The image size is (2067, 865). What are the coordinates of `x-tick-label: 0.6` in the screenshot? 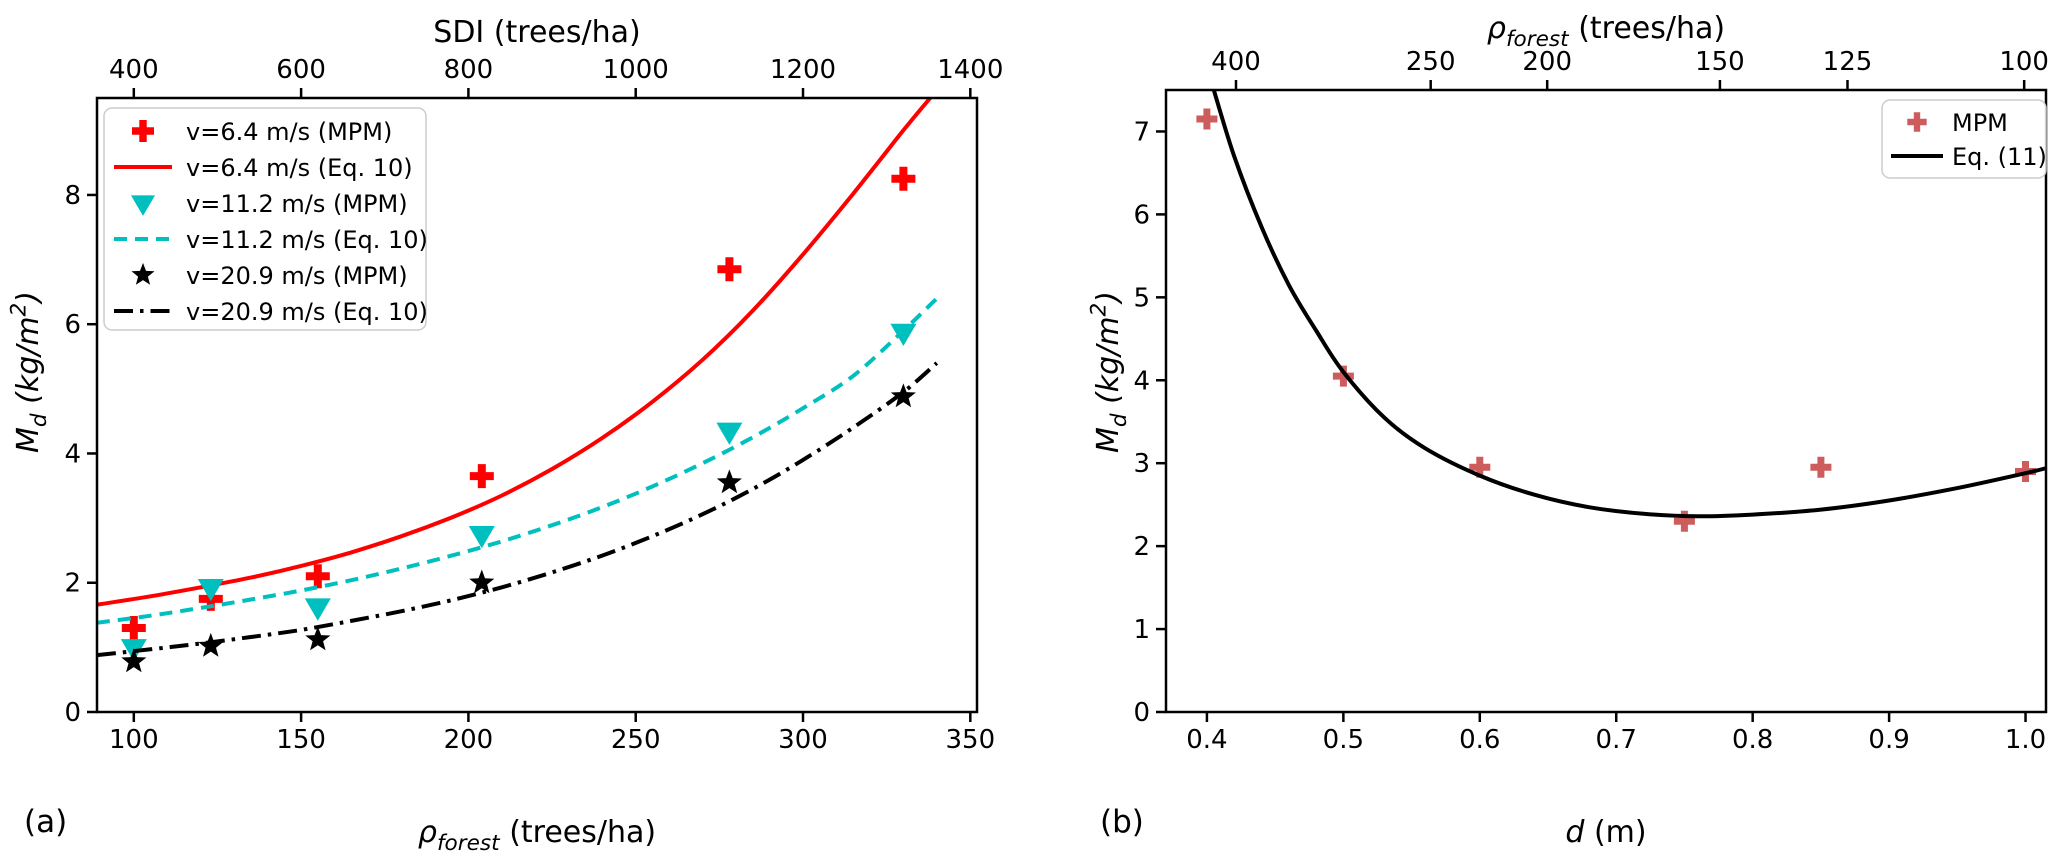 It's located at (1479, 740).